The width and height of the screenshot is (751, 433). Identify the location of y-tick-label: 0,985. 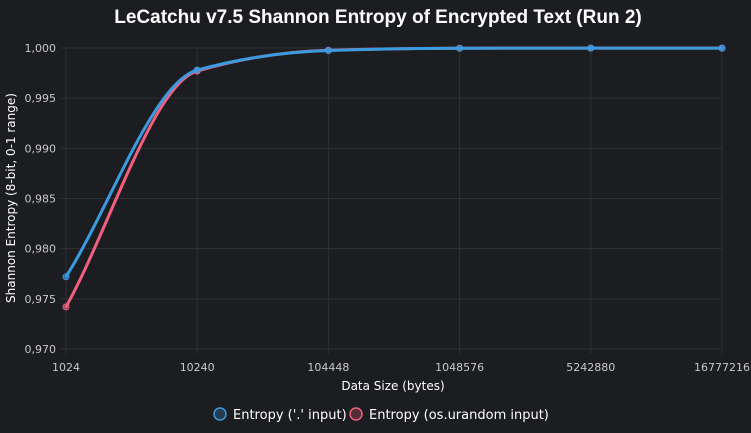
(41, 199).